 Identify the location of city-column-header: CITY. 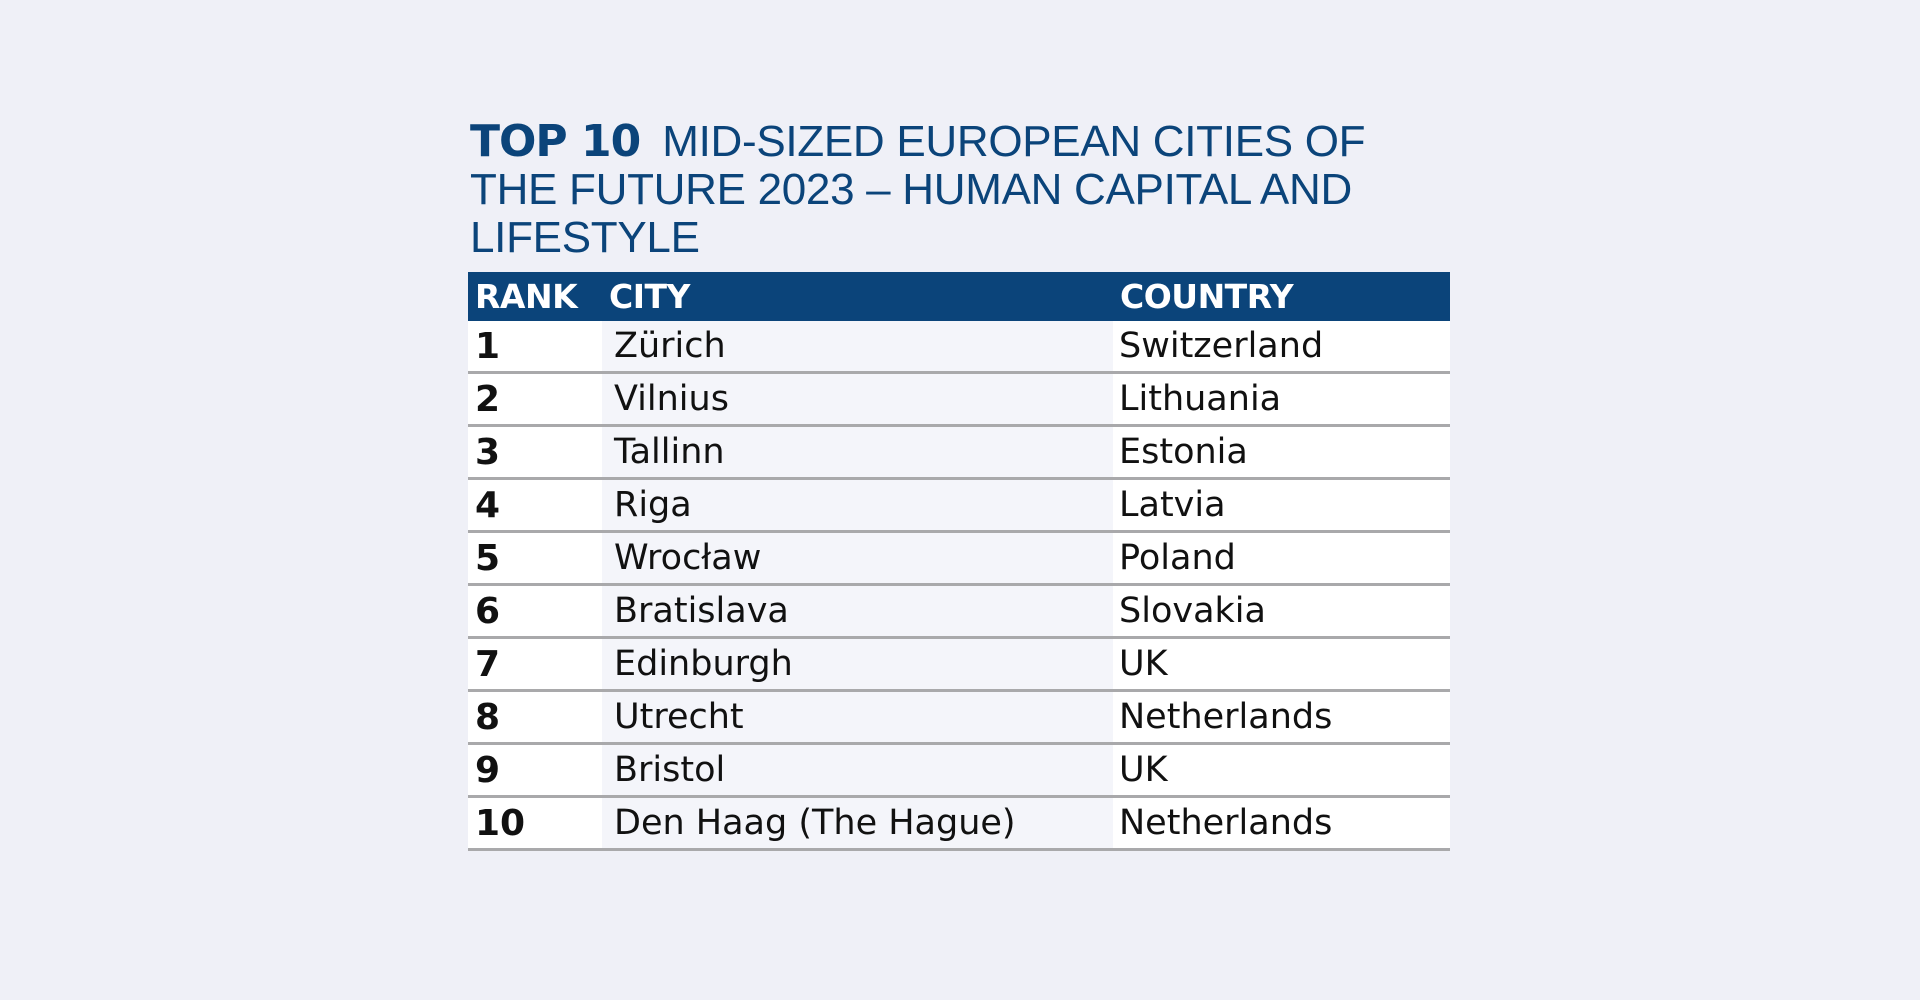
(857, 296).